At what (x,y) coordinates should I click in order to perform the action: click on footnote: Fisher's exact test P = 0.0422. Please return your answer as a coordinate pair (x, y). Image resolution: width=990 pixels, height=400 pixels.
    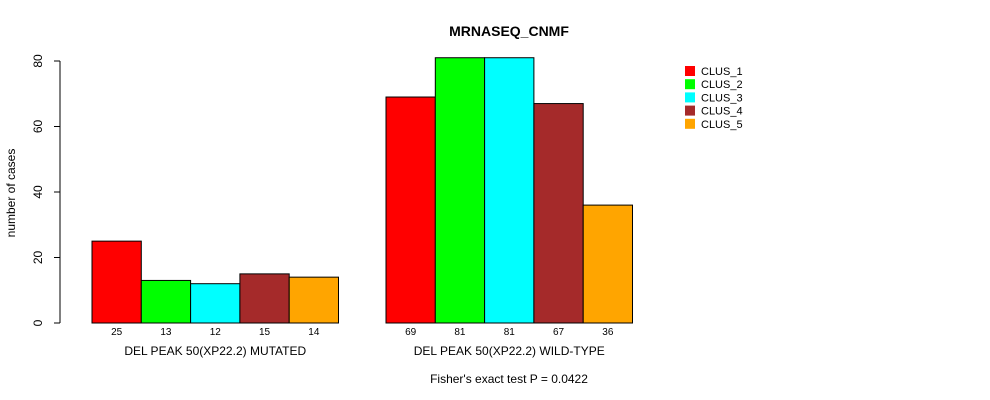
    Looking at the image, I should click on (509, 379).